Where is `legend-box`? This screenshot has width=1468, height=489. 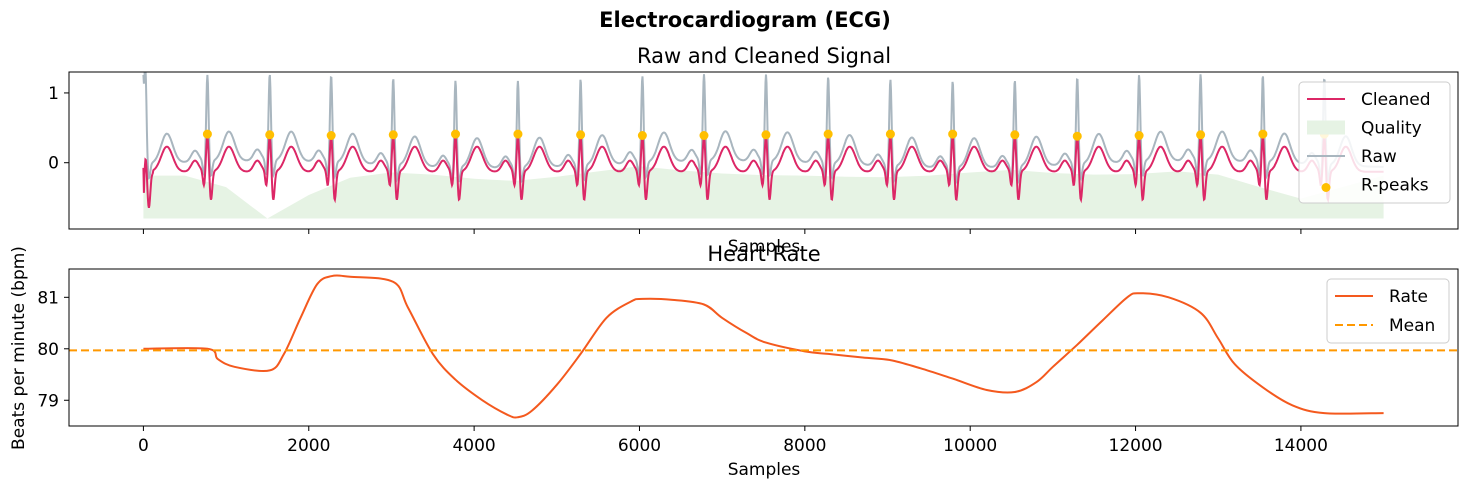
legend-box is located at coordinates (1374, 142).